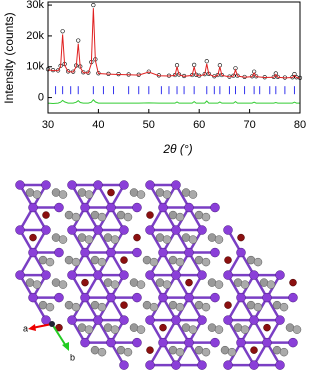 The width and height of the screenshot is (320, 374). I want to click on y-tick-label: 0, so click(41, 97).